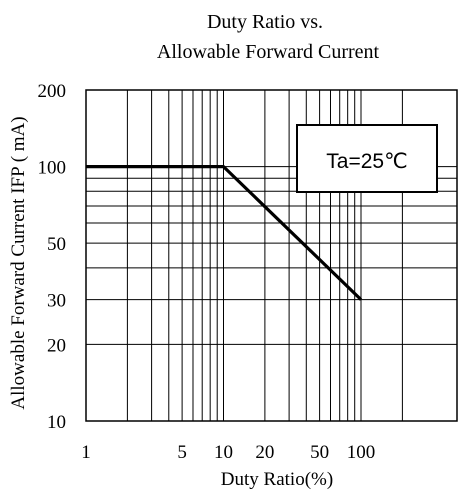 The height and width of the screenshot is (494, 459). Describe the element at coordinates (277, 479) in the screenshot. I see `x-axis-label: Duty Ratio(%)` at that location.